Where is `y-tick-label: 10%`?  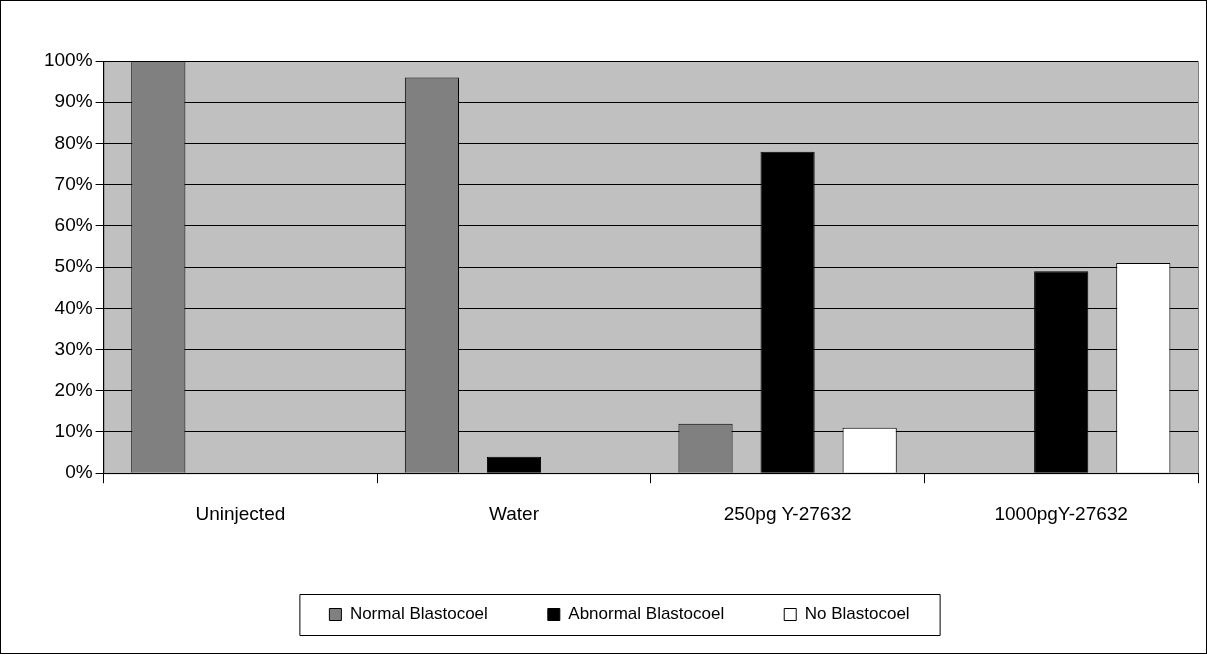
y-tick-label: 10% is located at coordinates (73, 431).